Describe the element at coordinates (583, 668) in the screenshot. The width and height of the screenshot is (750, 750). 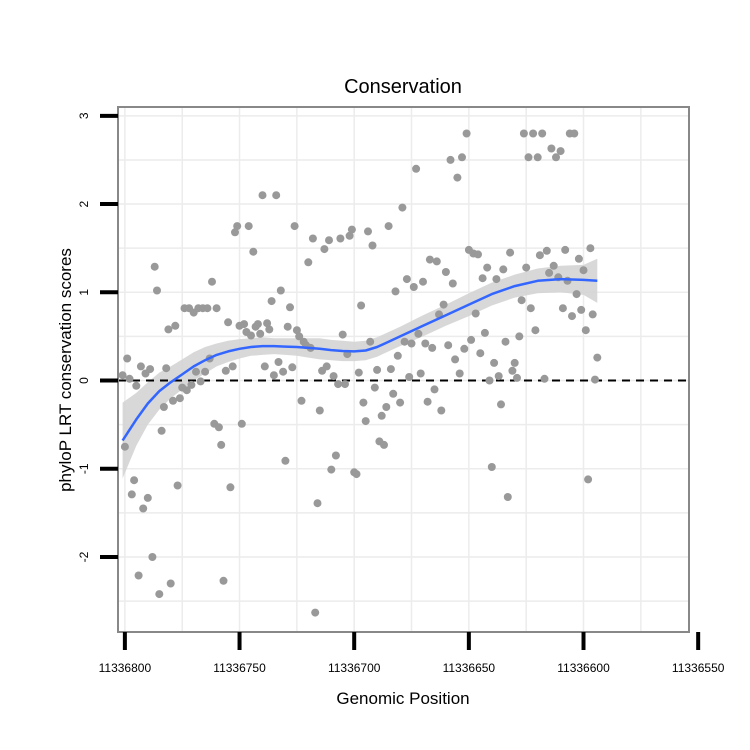
I see `x-tick-label: 11336600` at that location.